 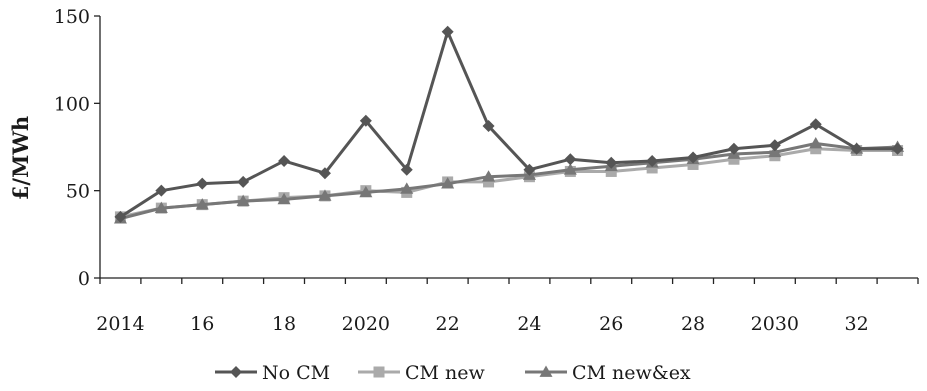 What do you see at coordinates (296, 373) in the screenshot?
I see `legend-label: No CM` at bounding box center [296, 373].